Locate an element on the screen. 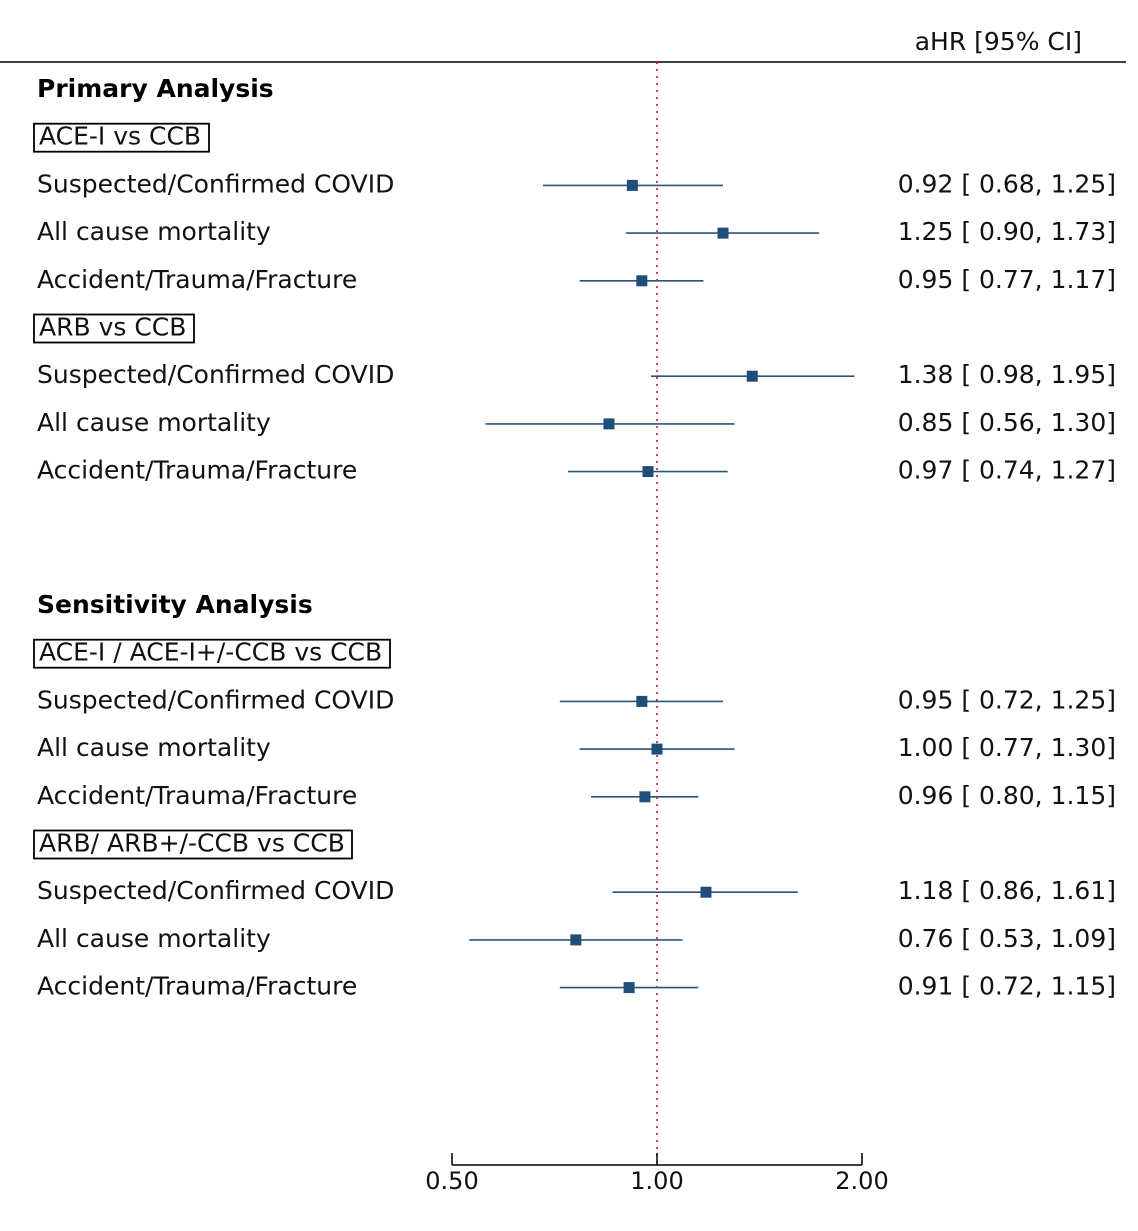  estimate-text: 0.95 [ 0.72, 1.25] is located at coordinates (1007, 699).